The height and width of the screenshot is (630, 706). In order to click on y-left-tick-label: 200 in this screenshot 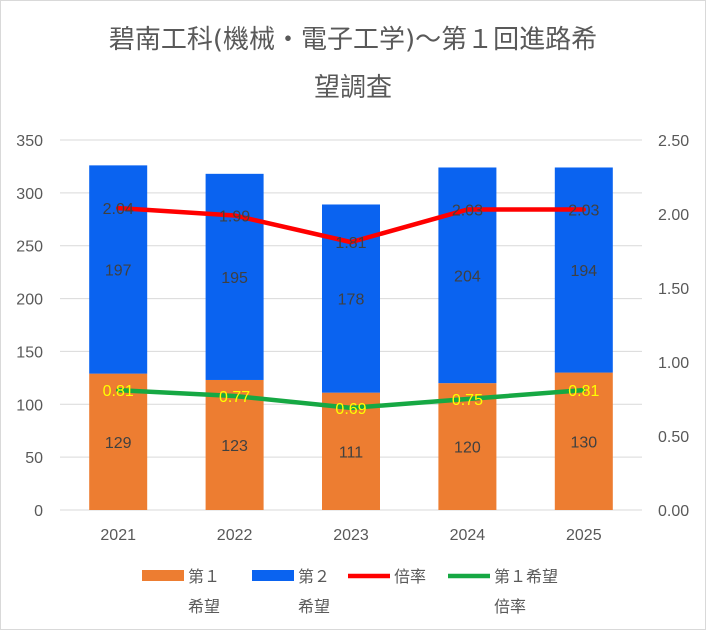, I will do `click(29, 300)`.